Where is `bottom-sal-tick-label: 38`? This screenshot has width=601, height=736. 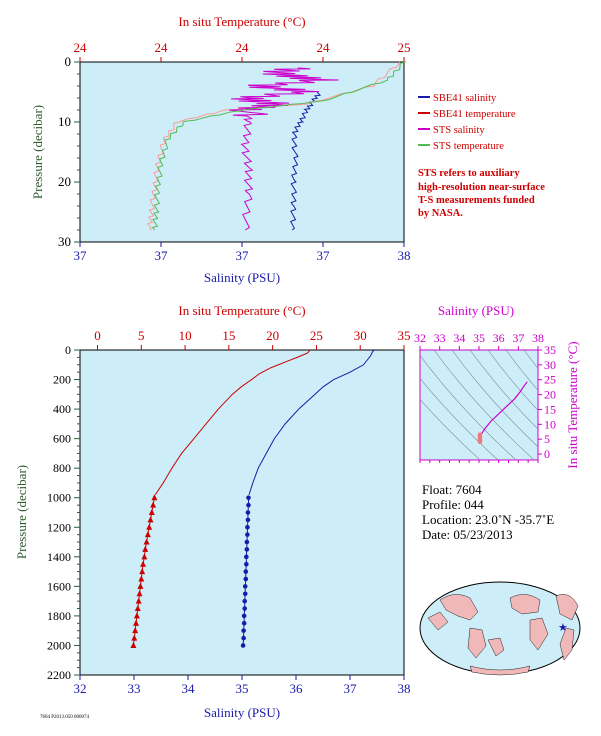
bottom-sal-tick-label: 38 is located at coordinates (404, 688).